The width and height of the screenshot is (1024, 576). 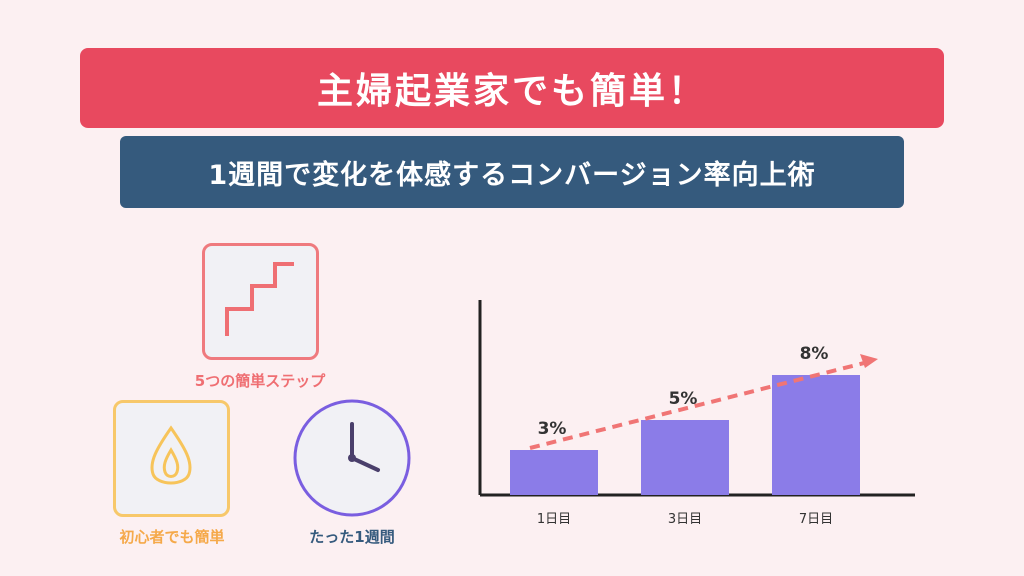 What do you see at coordinates (260, 381) in the screenshot?
I see `feature-label-steps: 5つの簡単ステップ` at bounding box center [260, 381].